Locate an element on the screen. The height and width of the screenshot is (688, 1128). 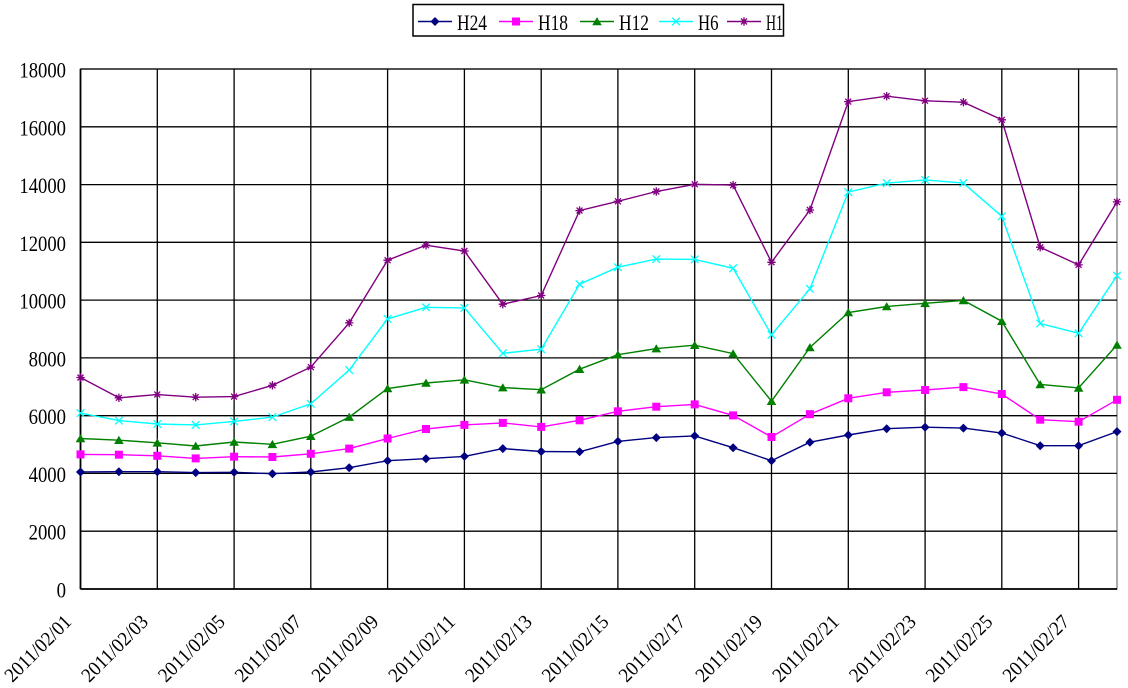
svg-text: H18 is located at coordinates (553, 22).